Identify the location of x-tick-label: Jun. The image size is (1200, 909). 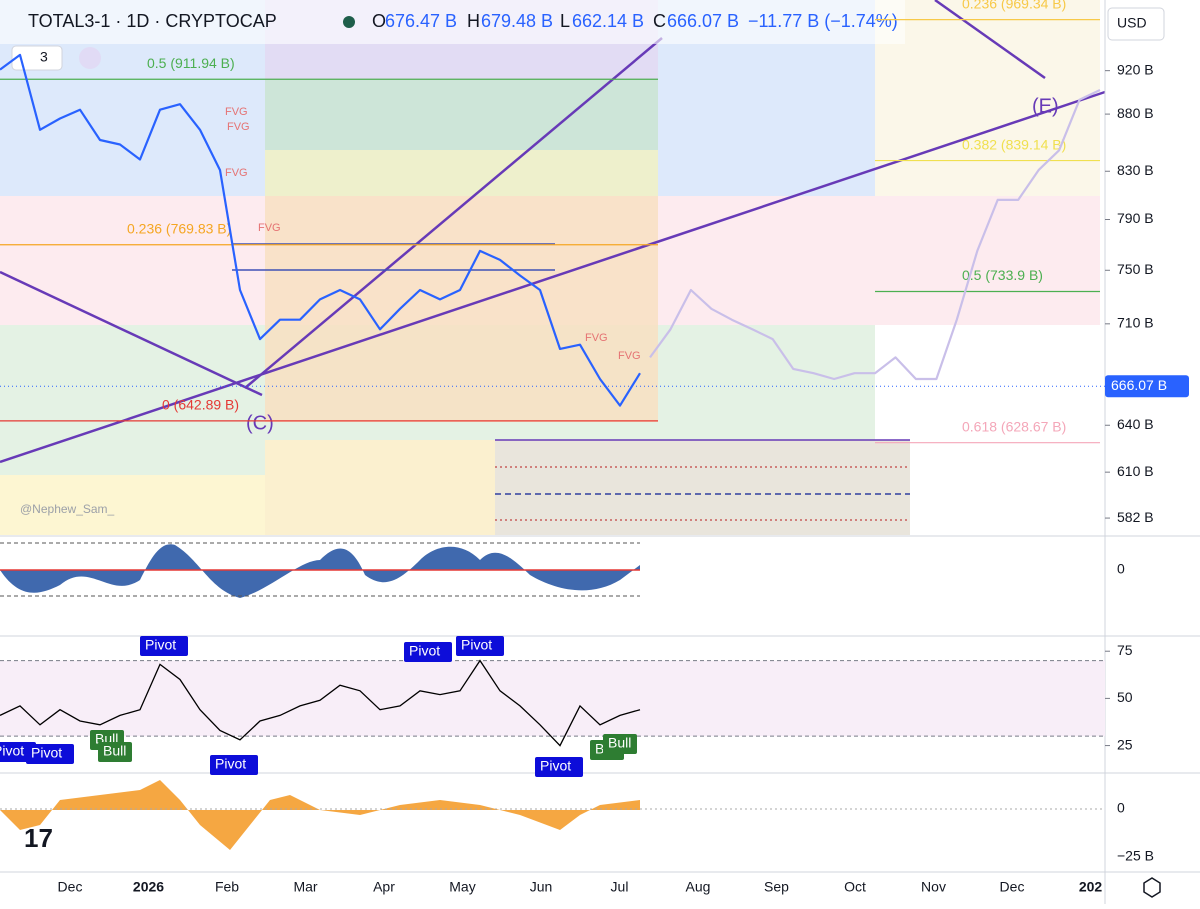
(541, 887).